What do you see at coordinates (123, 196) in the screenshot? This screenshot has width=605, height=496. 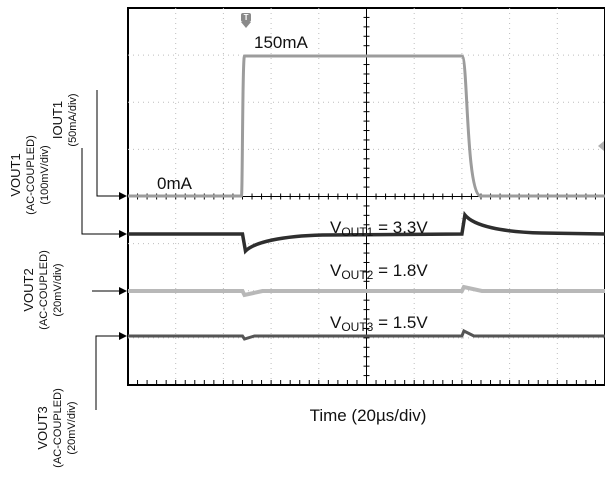 I see `iout1-leader-arrow-icon` at bounding box center [123, 196].